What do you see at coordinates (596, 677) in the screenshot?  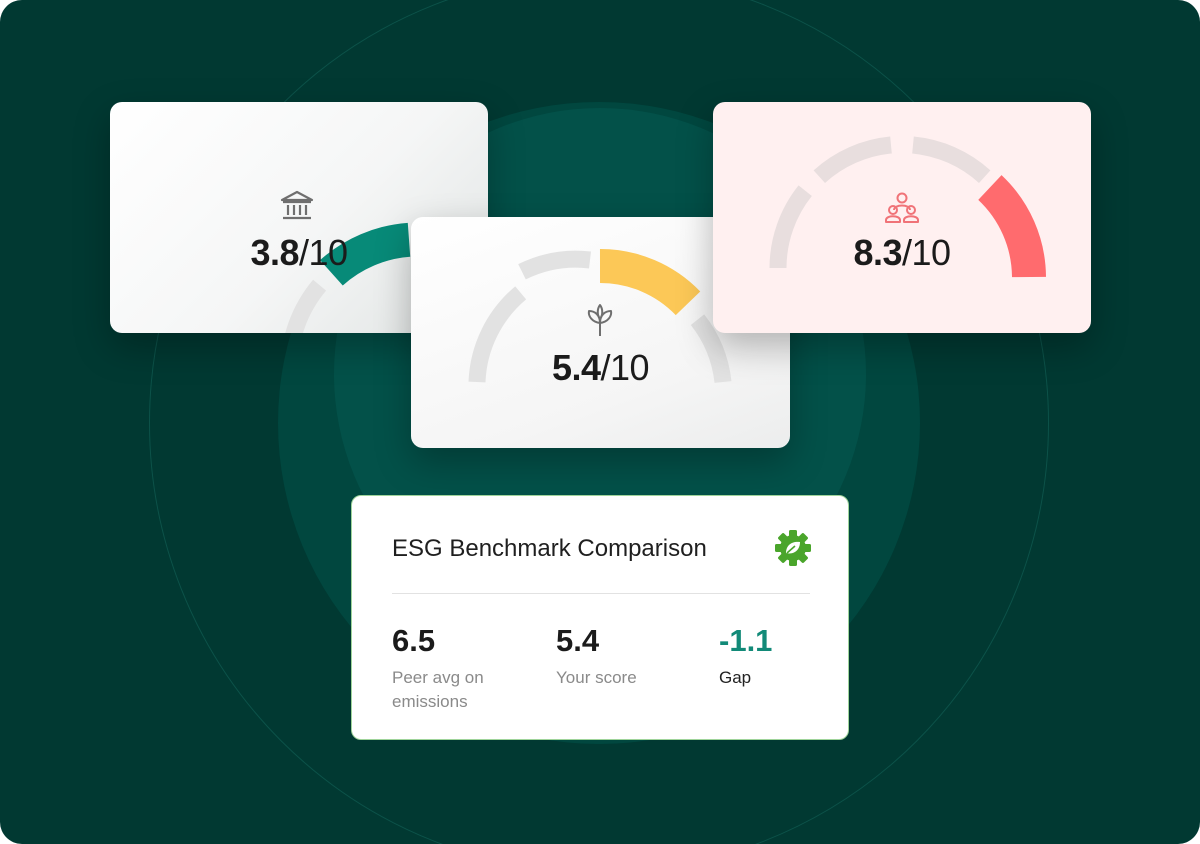 I see `your-score-label: Your score` at bounding box center [596, 677].